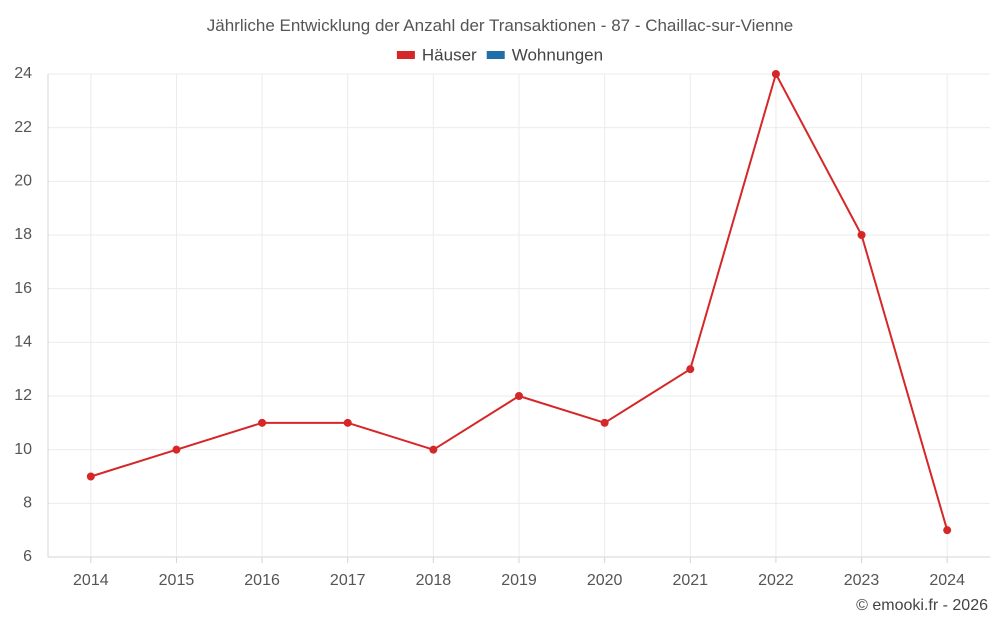 The height and width of the screenshot is (625, 1000). What do you see at coordinates (605, 580) in the screenshot?
I see `x-tick-label: 2020` at bounding box center [605, 580].